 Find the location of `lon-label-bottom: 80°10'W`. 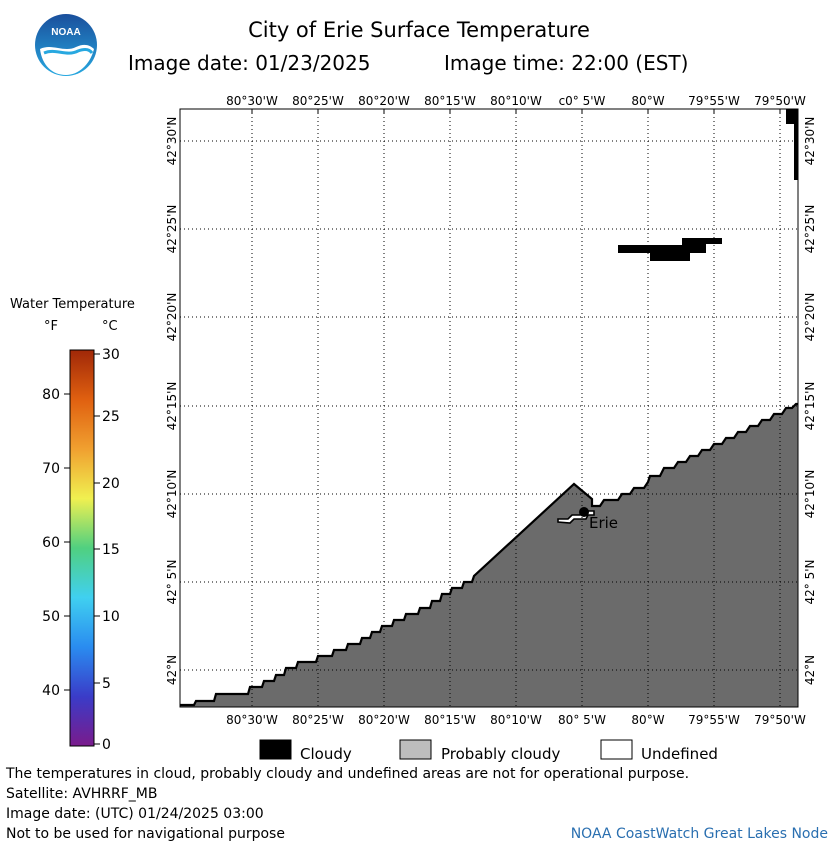

lon-label-bottom: 80°10'W is located at coordinates (516, 720).